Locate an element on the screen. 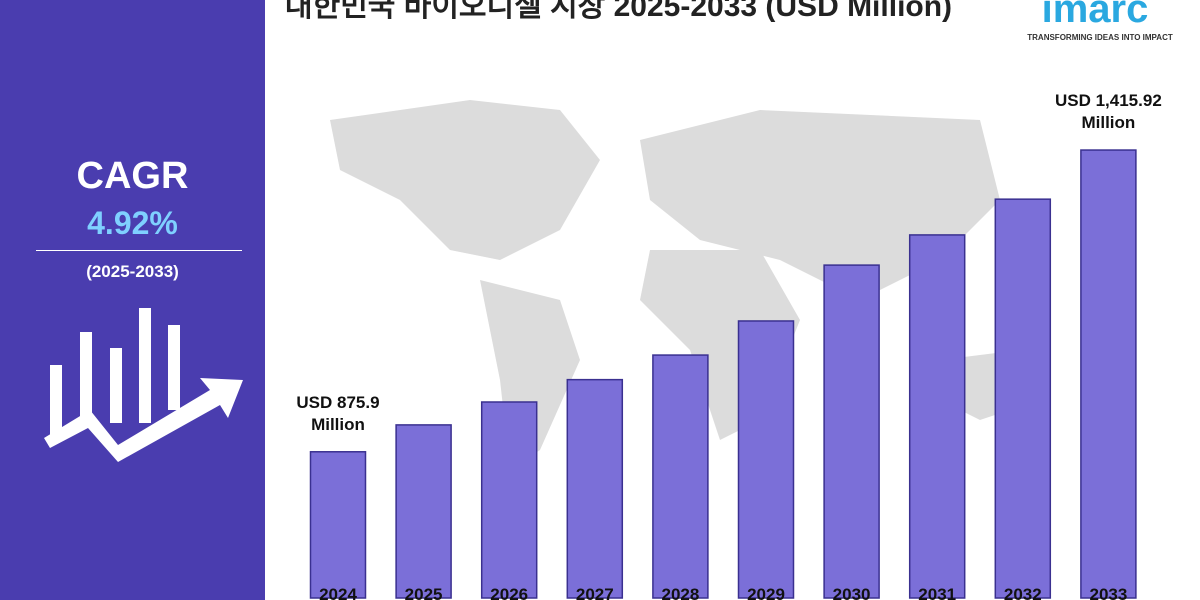 The image size is (1200, 600). x-tick-label: 2030 is located at coordinates (852, 592).